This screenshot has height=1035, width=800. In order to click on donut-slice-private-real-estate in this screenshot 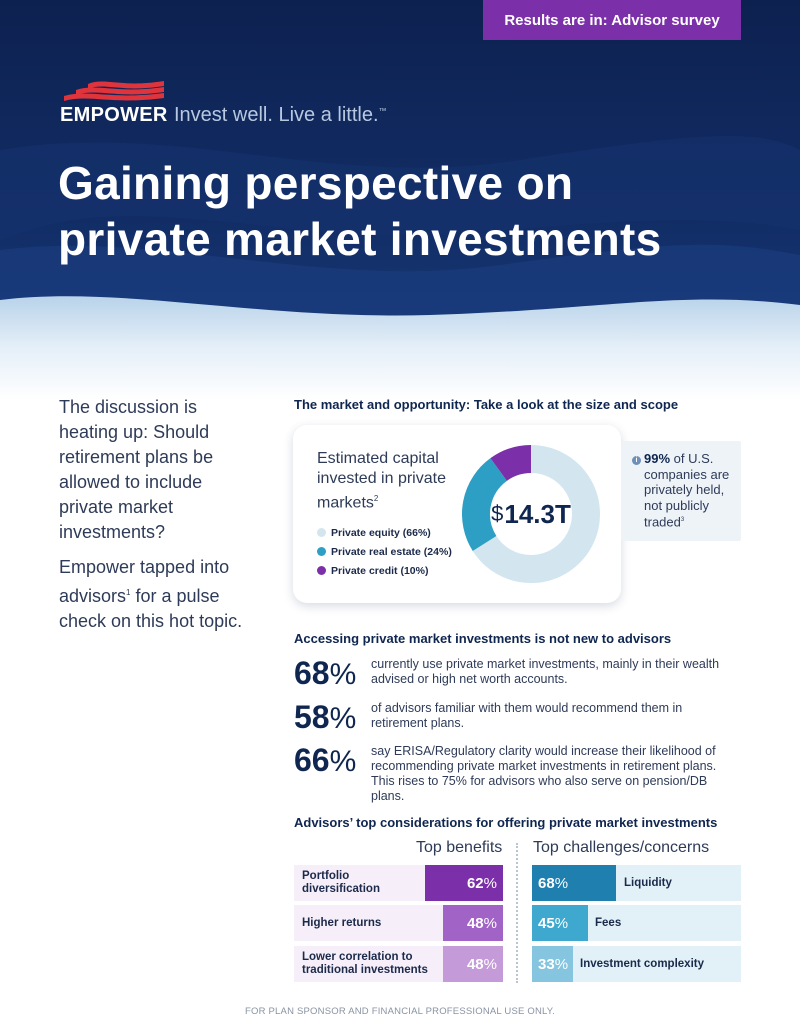, I will do `click(485, 504)`.